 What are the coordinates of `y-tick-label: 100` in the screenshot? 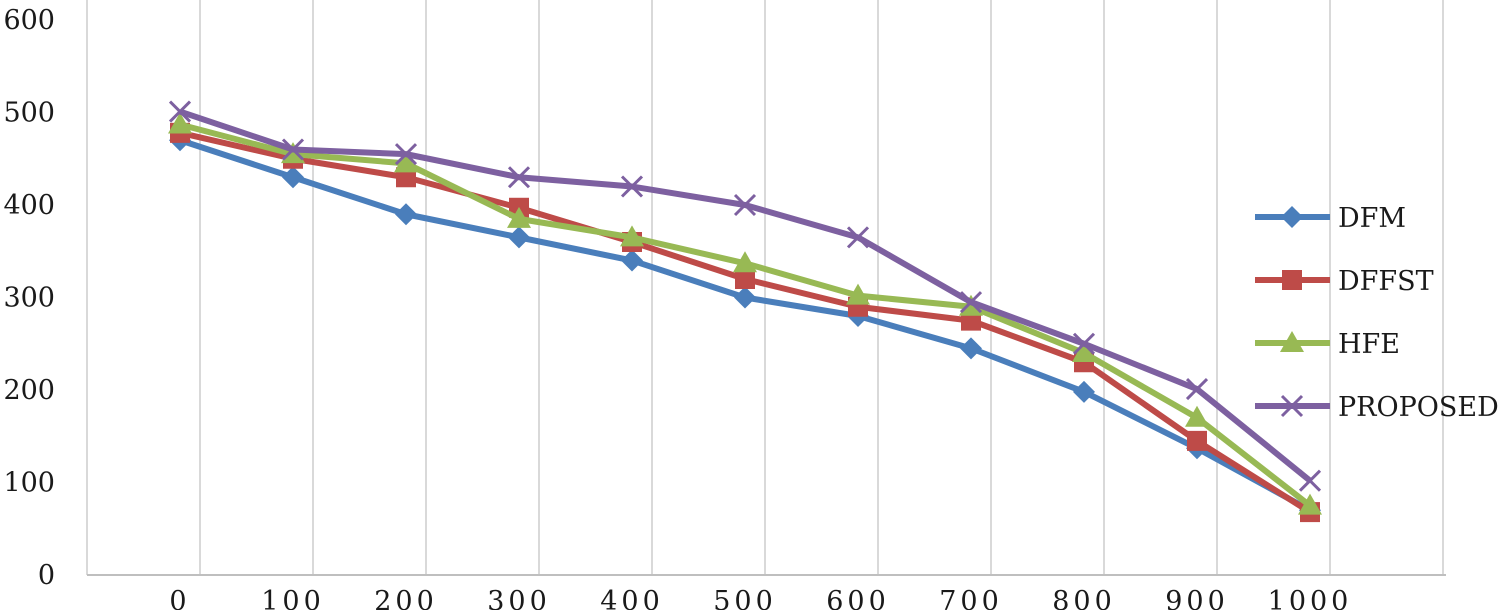 It's located at (29, 483).